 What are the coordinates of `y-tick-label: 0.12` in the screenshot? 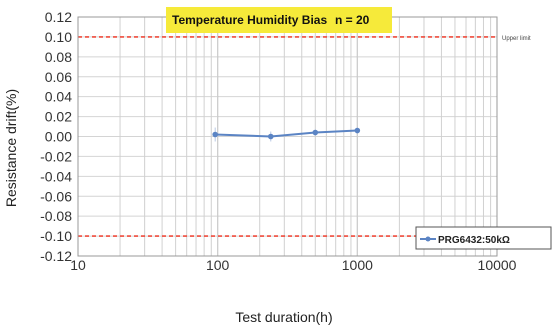 It's located at (58, 17).